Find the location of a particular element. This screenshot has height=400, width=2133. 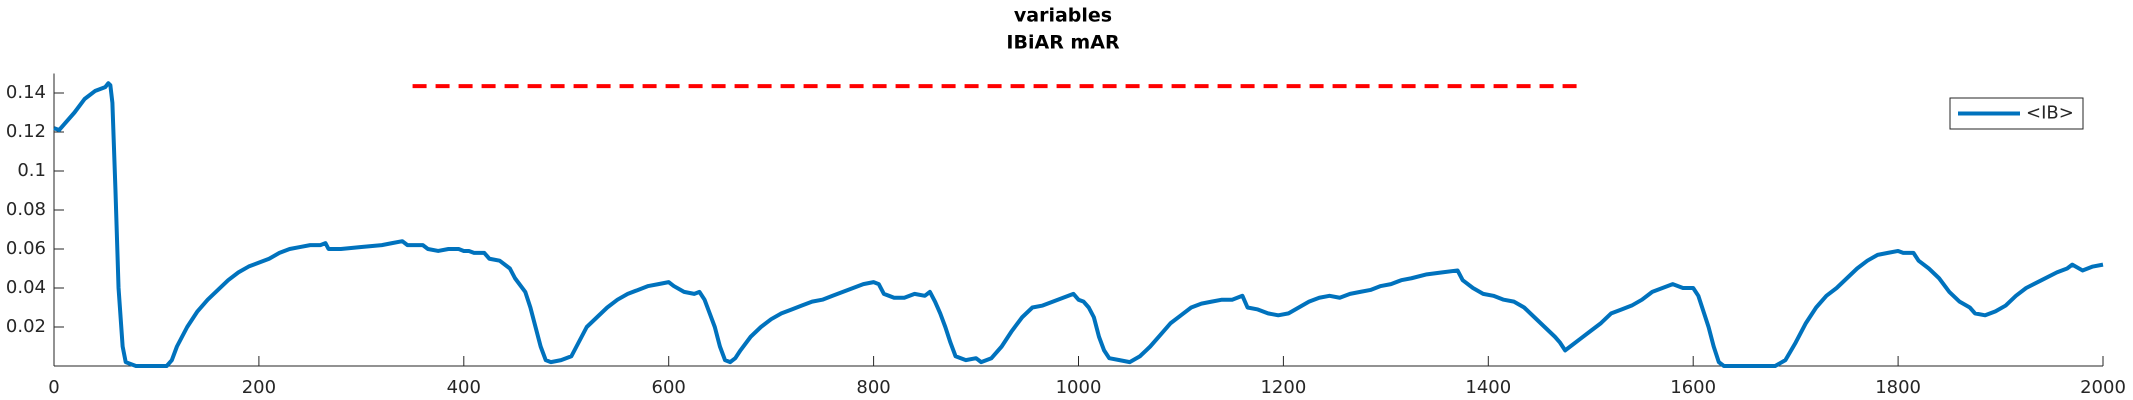

x-tick-label: 1000 is located at coordinates (1079, 387).